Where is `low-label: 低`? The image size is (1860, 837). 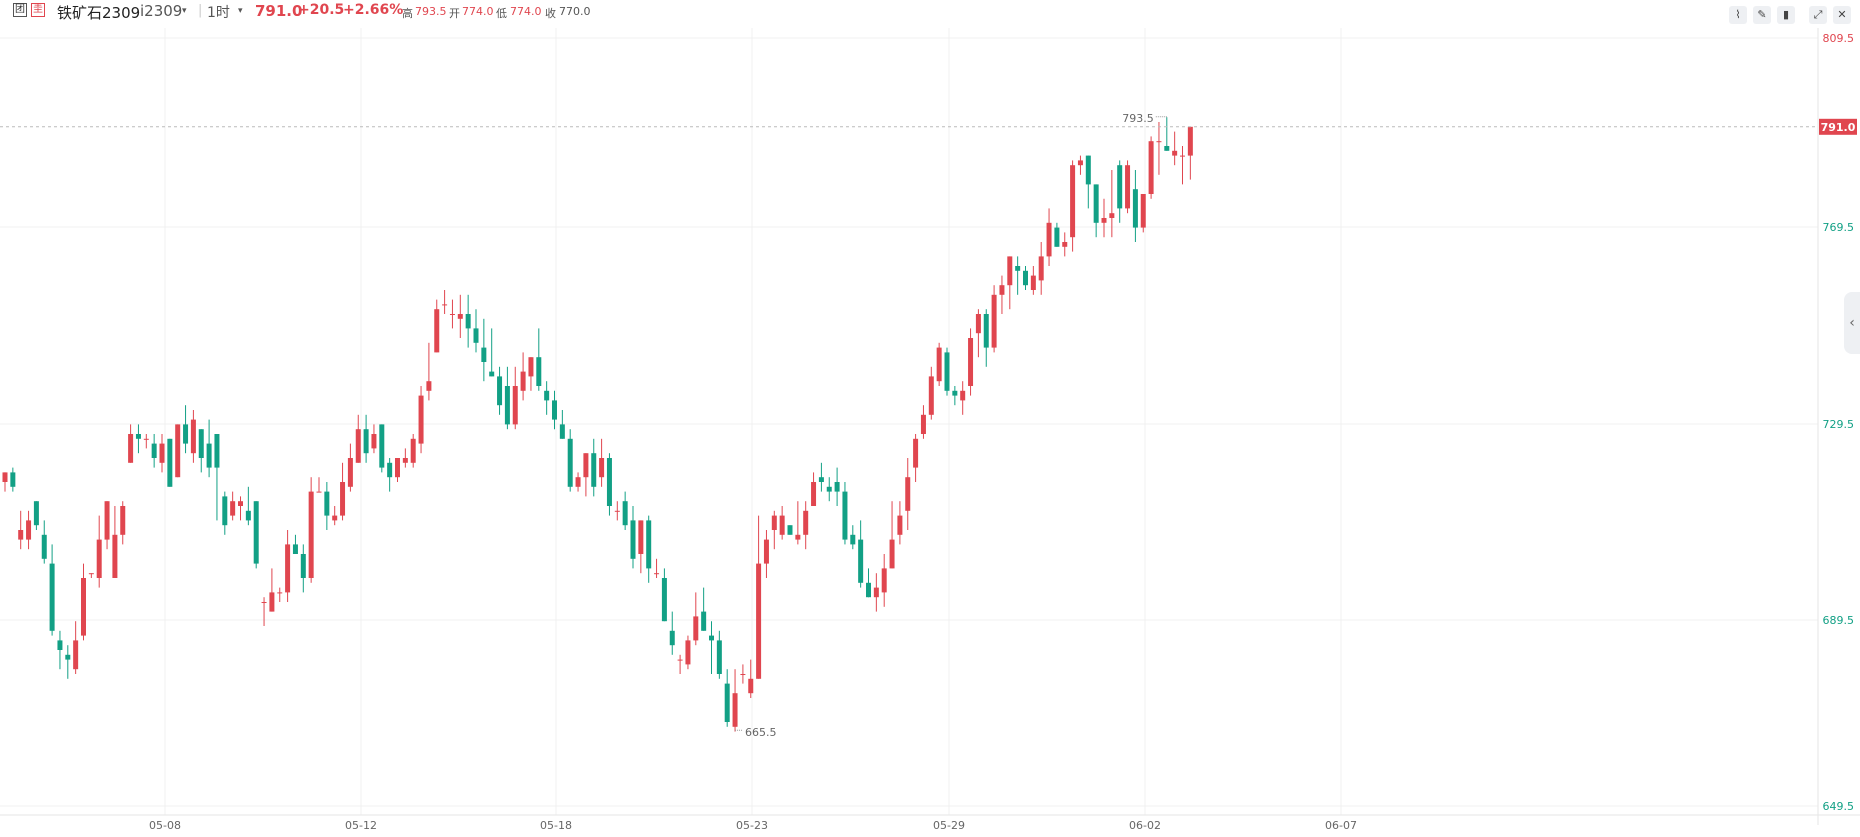 low-label: 低 is located at coordinates (501, 13).